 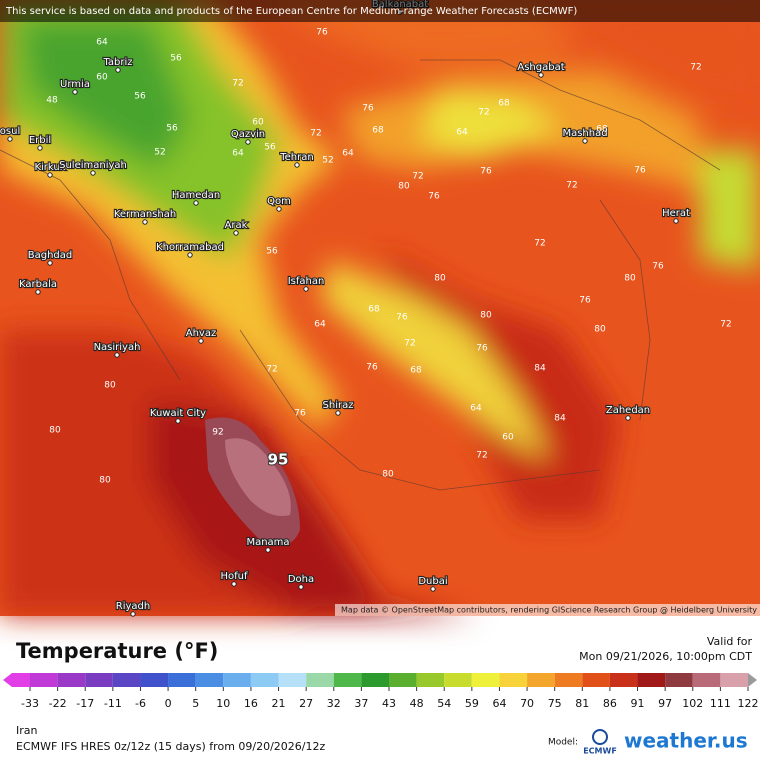 I want to click on city-label: Doha, so click(x=301, y=579).